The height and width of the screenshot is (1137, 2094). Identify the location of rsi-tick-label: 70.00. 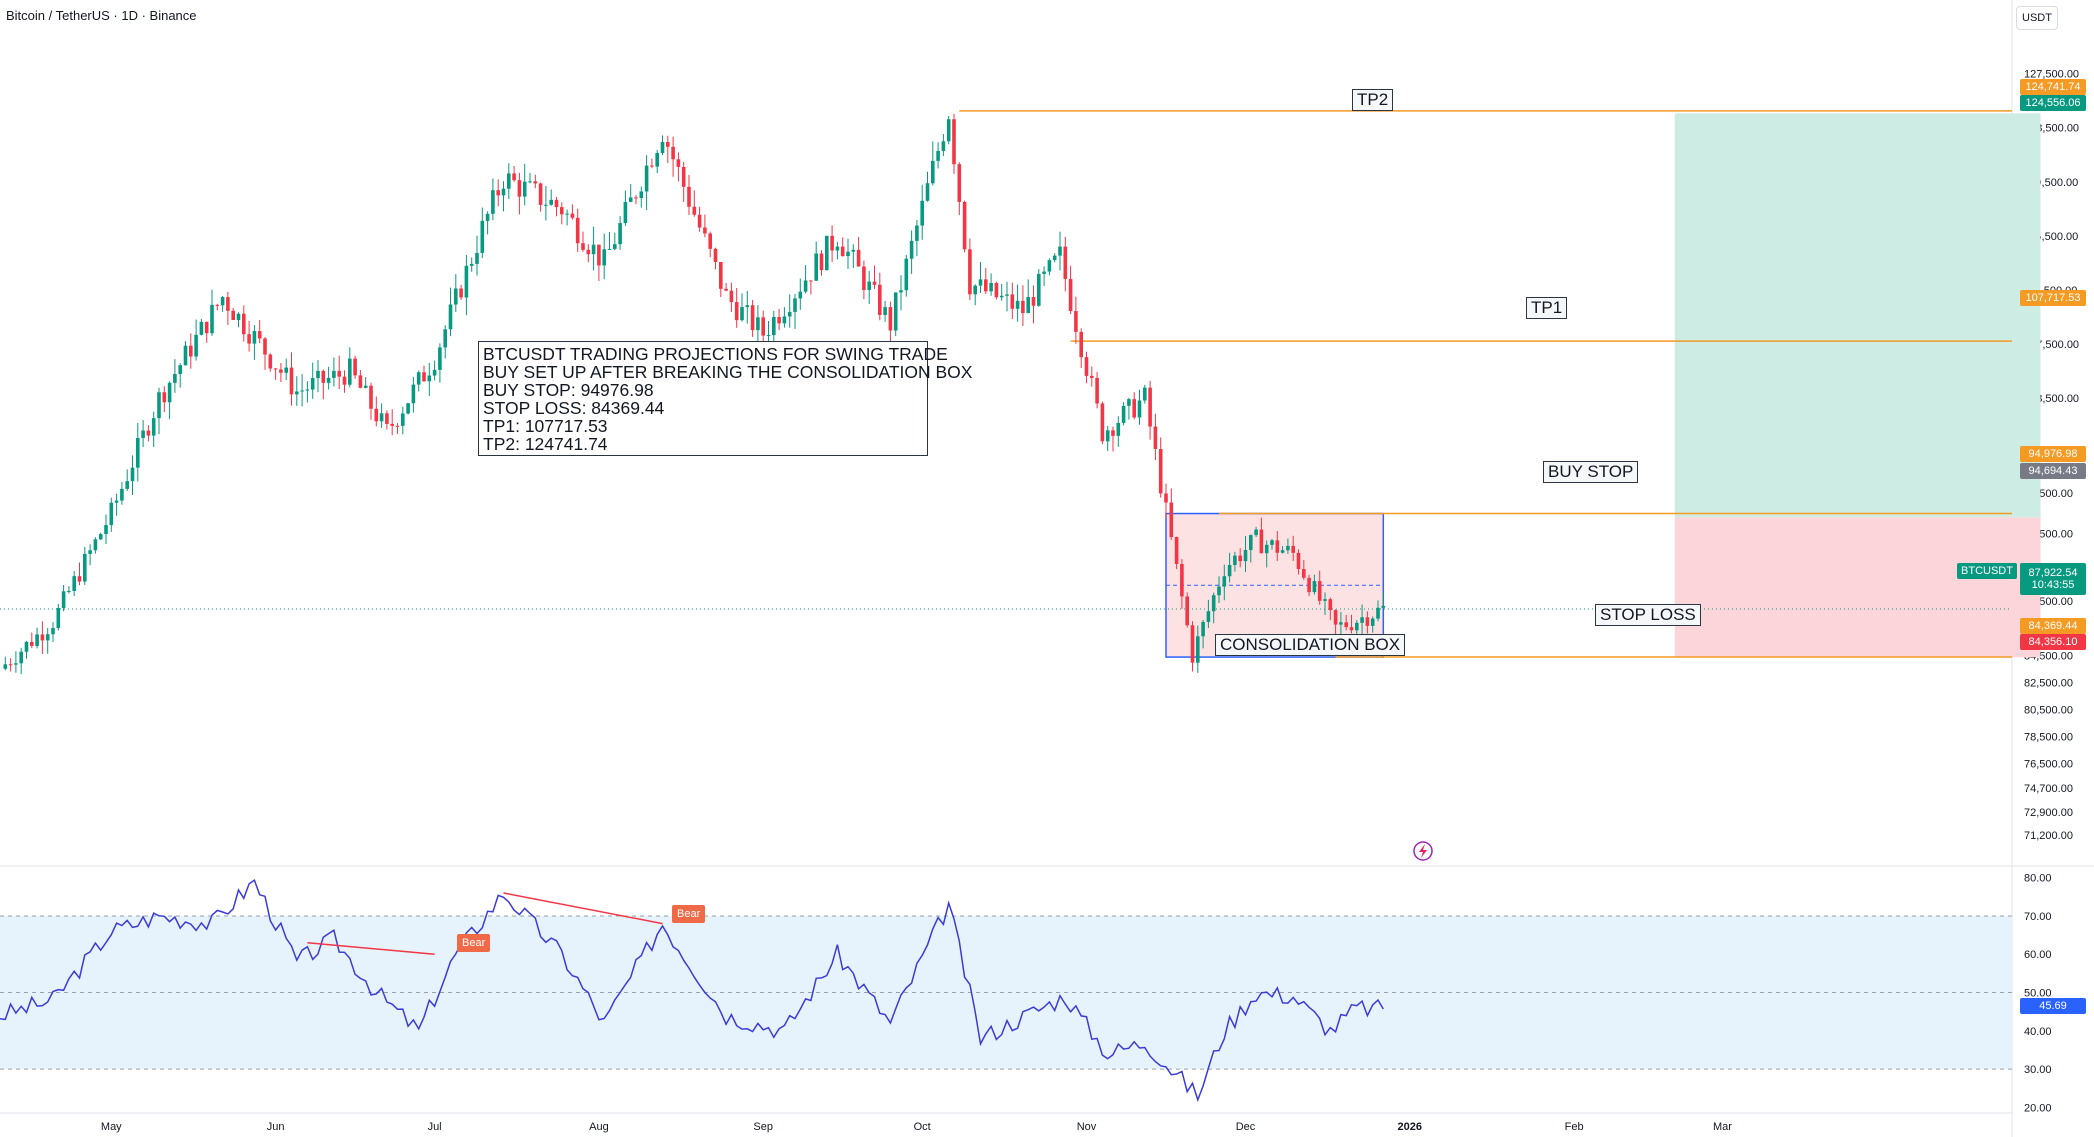
(2038, 917).